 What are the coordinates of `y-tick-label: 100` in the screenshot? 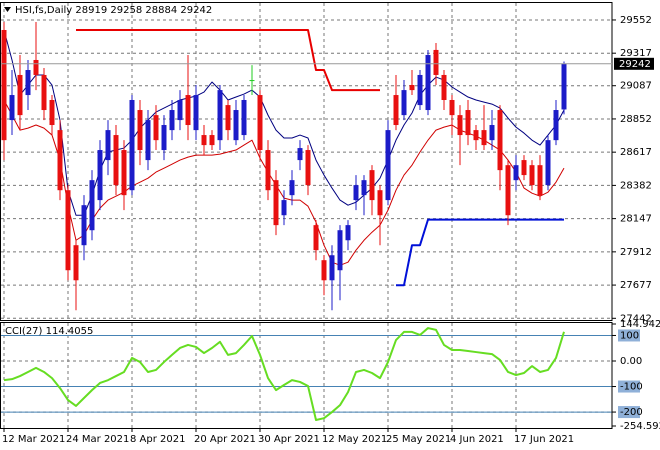 It's located at (629, 335).